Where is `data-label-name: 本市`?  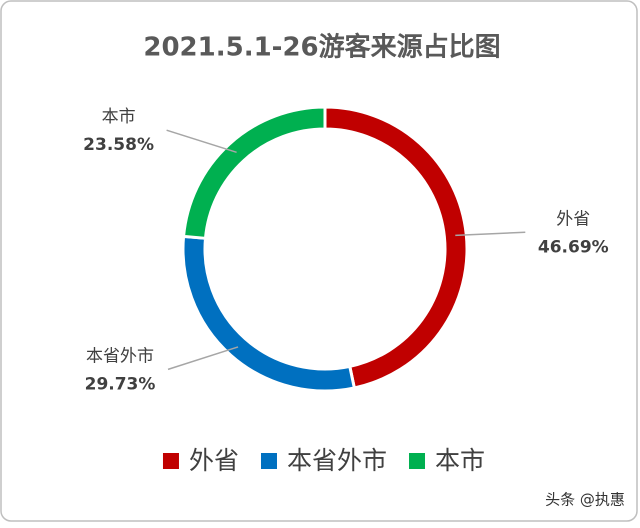
data-label-name: 本市 is located at coordinates (119, 117).